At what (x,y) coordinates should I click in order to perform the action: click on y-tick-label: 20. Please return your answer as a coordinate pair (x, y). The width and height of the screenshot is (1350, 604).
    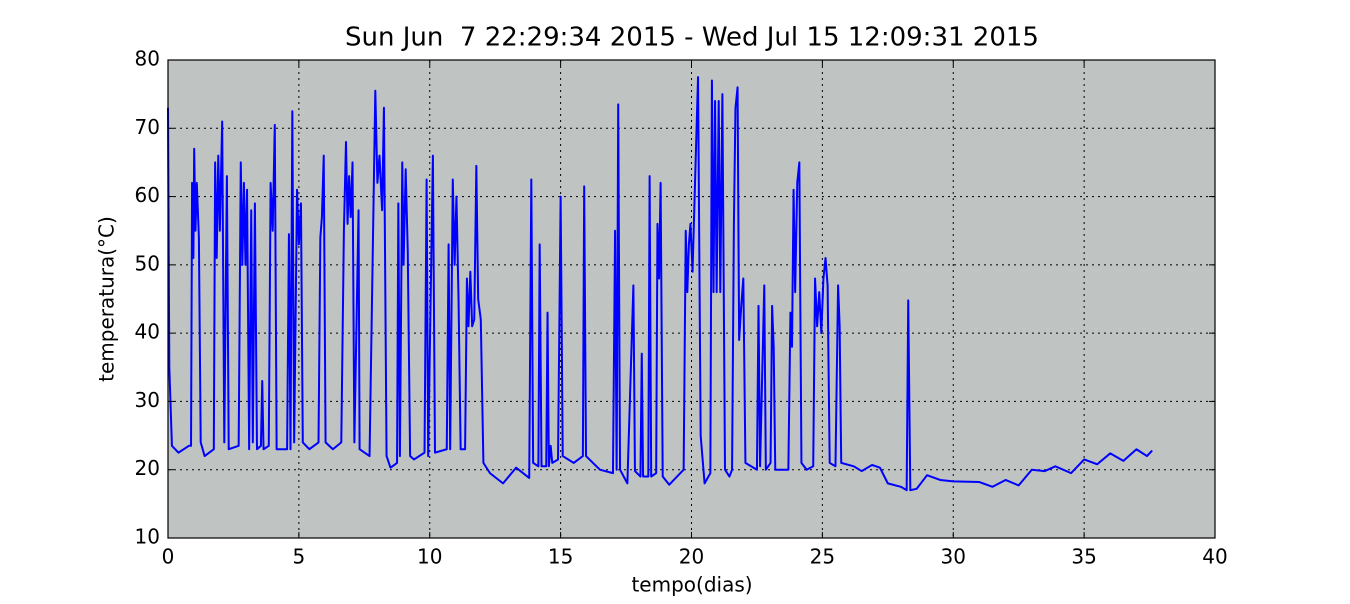
    Looking at the image, I should click on (147, 468).